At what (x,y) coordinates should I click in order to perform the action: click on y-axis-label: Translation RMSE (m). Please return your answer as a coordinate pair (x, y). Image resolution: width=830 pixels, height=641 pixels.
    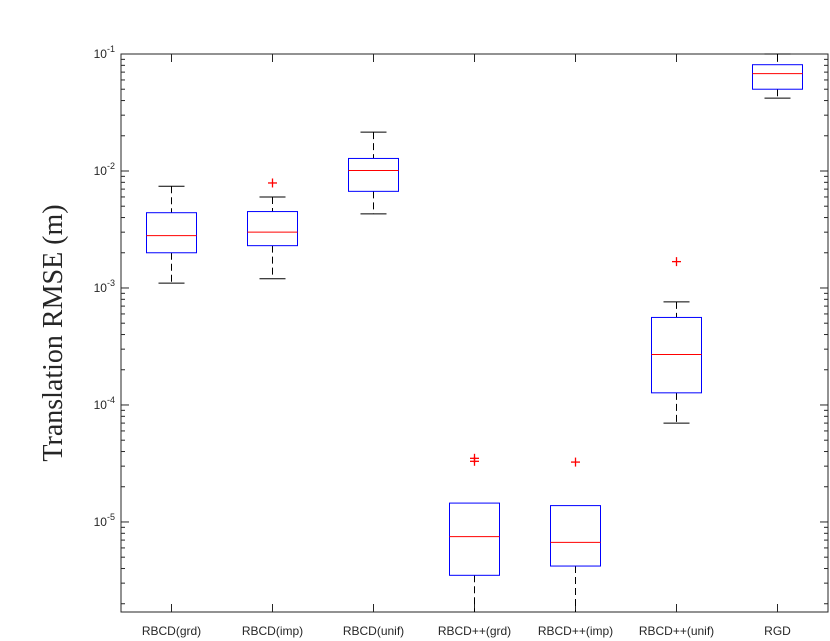
    Looking at the image, I should click on (53, 332).